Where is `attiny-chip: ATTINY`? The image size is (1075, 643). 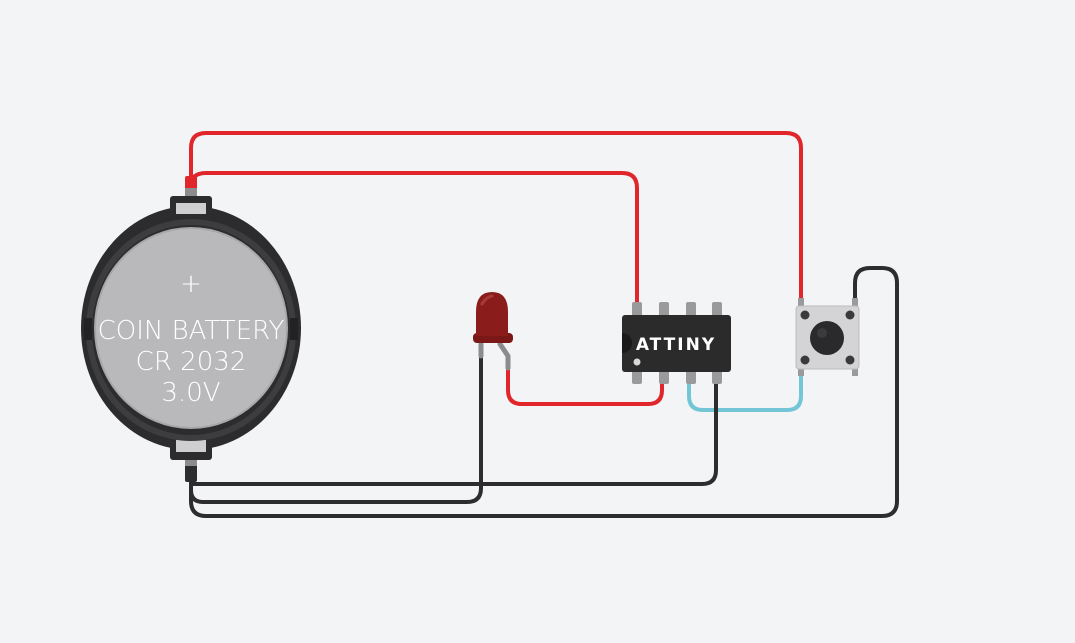 attiny-chip: ATTINY is located at coordinates (676, 343).